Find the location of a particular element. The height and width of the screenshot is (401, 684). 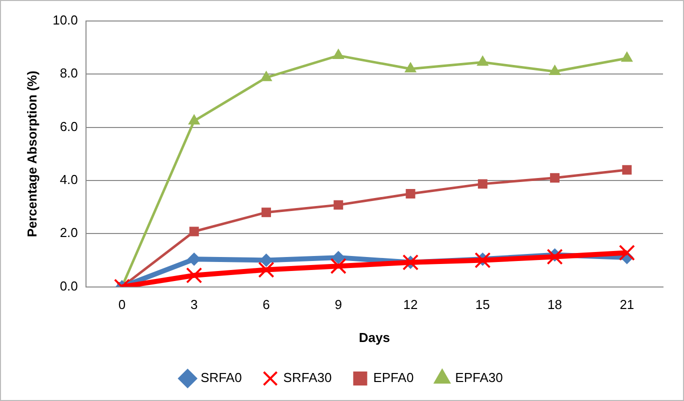

x-tick-label: 3 is located at coordinates (194, 304).